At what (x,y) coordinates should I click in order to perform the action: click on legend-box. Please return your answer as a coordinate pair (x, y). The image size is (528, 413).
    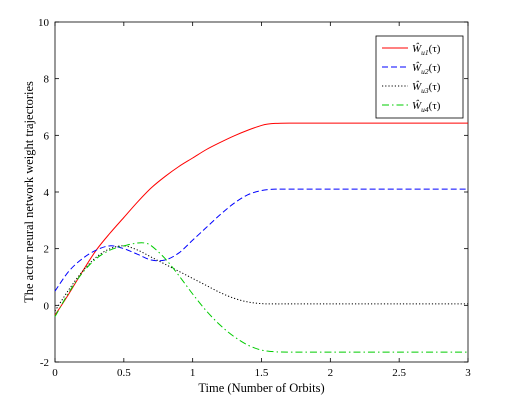
    Looking at the image, I should click on (419, 77).